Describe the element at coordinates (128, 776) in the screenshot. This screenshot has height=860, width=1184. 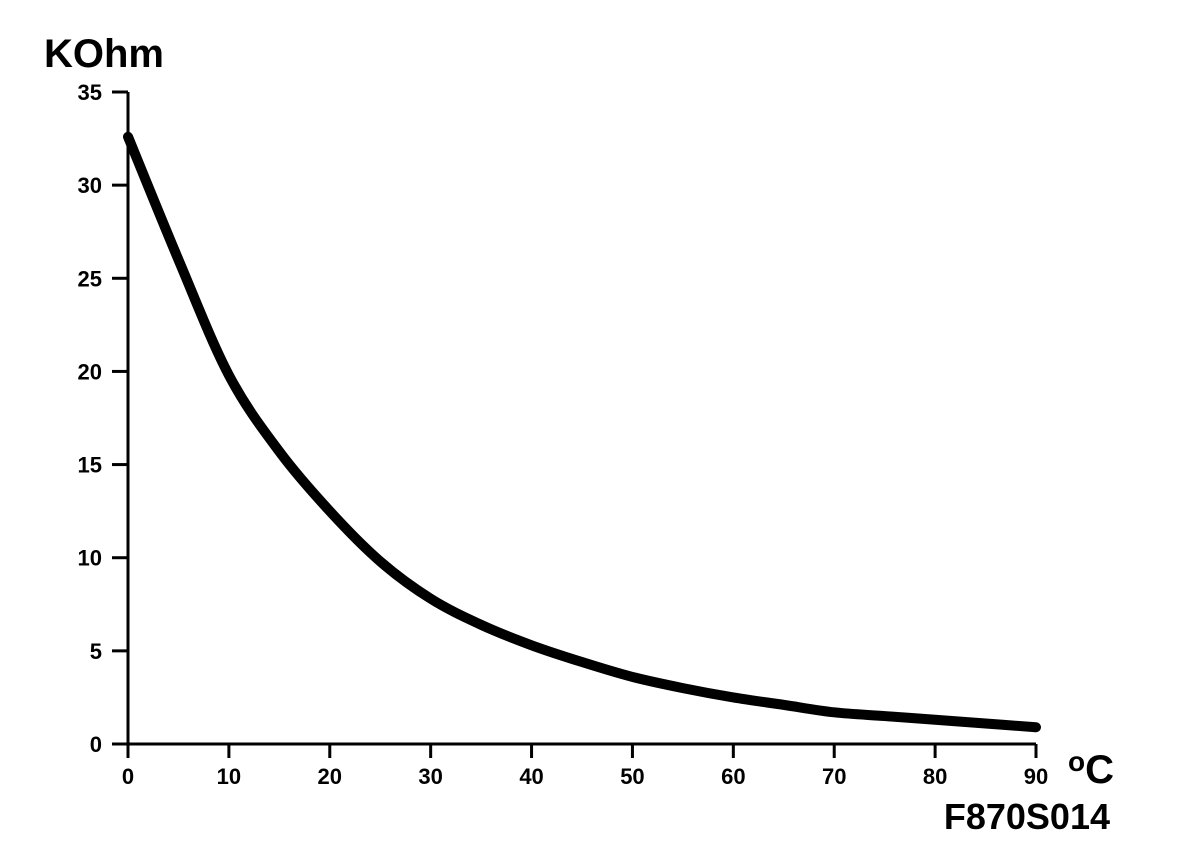
I see `x-tick-label: 0` at that location.